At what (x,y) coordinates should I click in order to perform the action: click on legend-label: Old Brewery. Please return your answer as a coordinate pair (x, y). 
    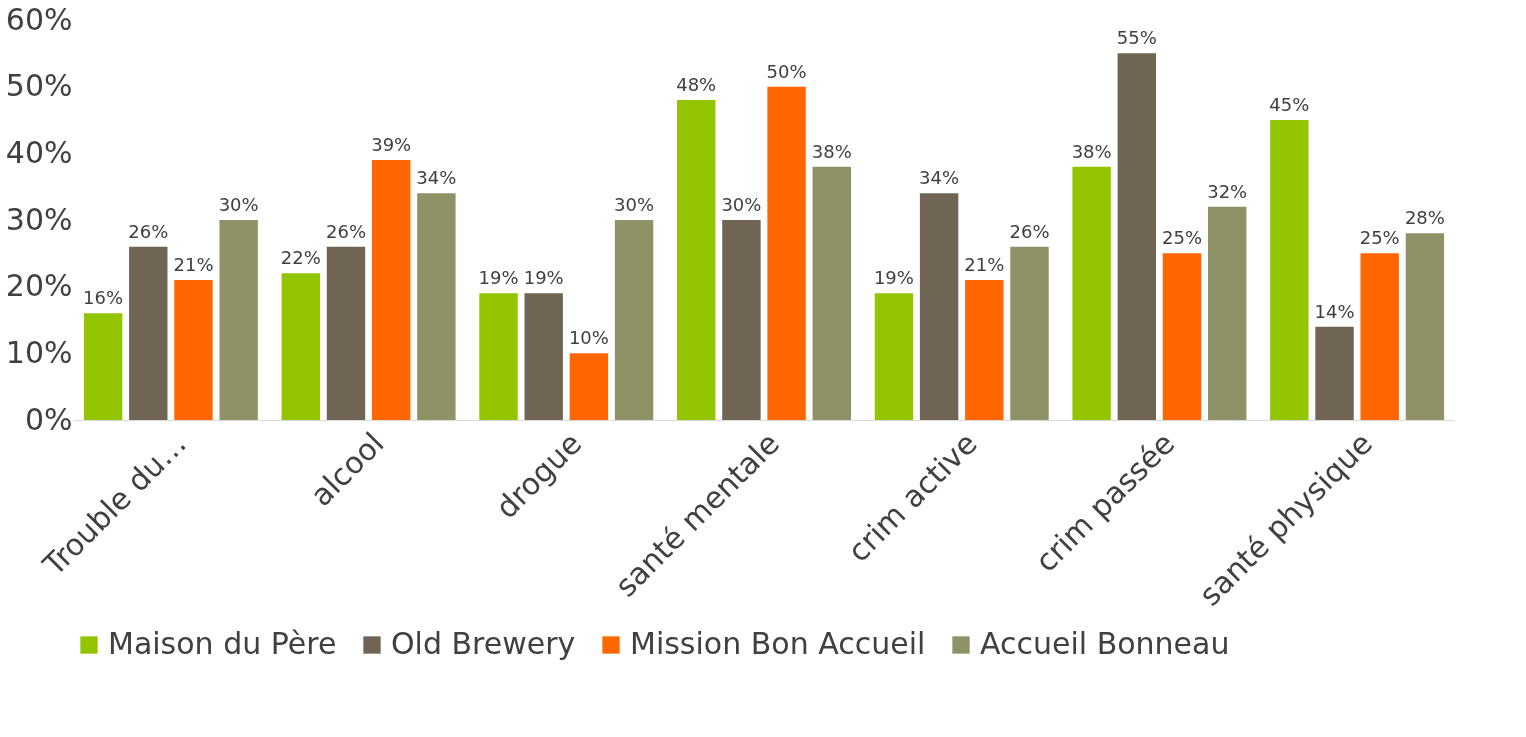
    Looking at the image, I should click on (483, 643).